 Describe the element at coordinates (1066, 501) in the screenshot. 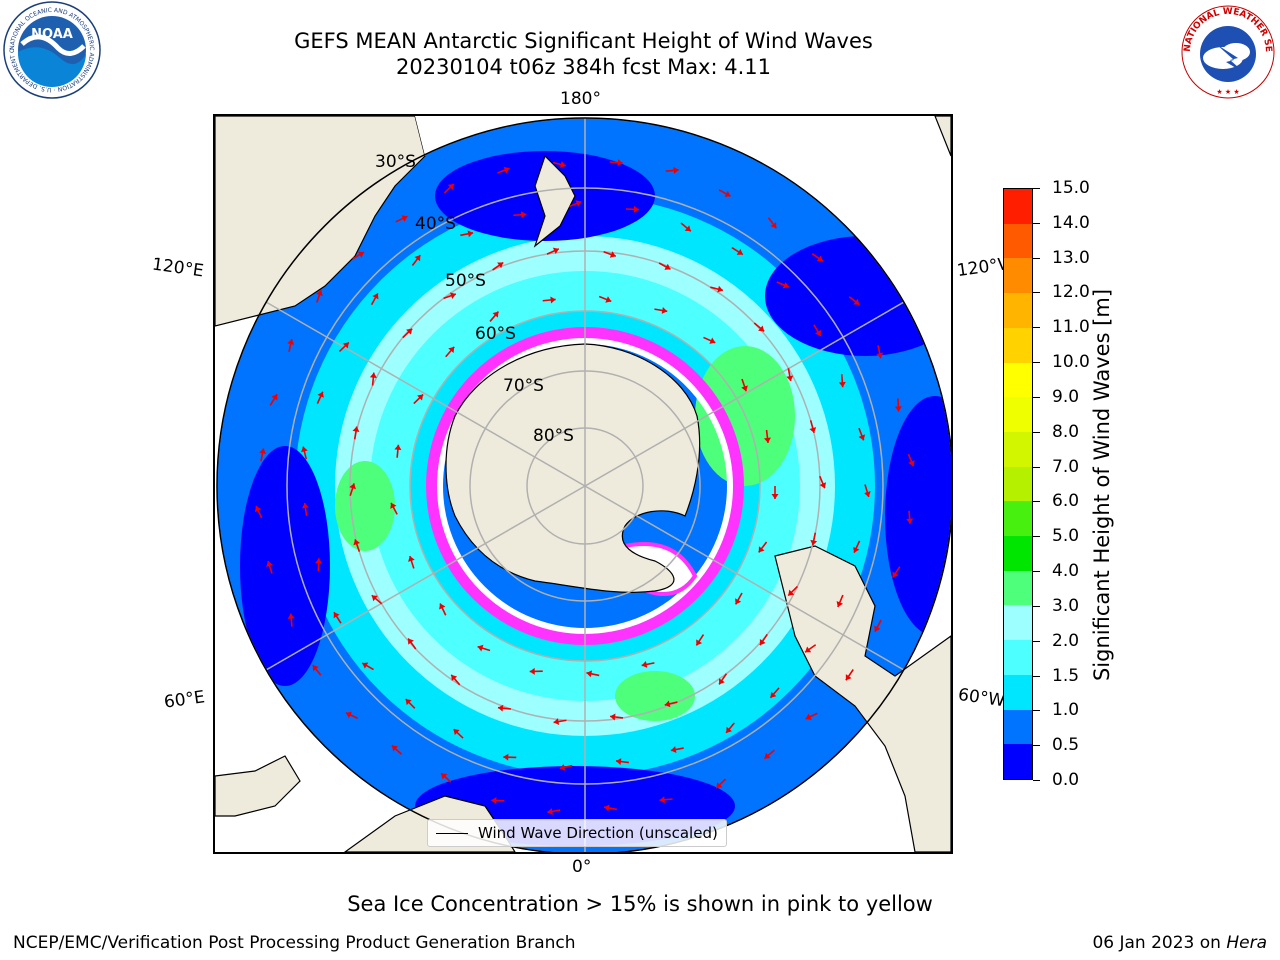

I see `colorbar-tick-label: 6.0` at that location.